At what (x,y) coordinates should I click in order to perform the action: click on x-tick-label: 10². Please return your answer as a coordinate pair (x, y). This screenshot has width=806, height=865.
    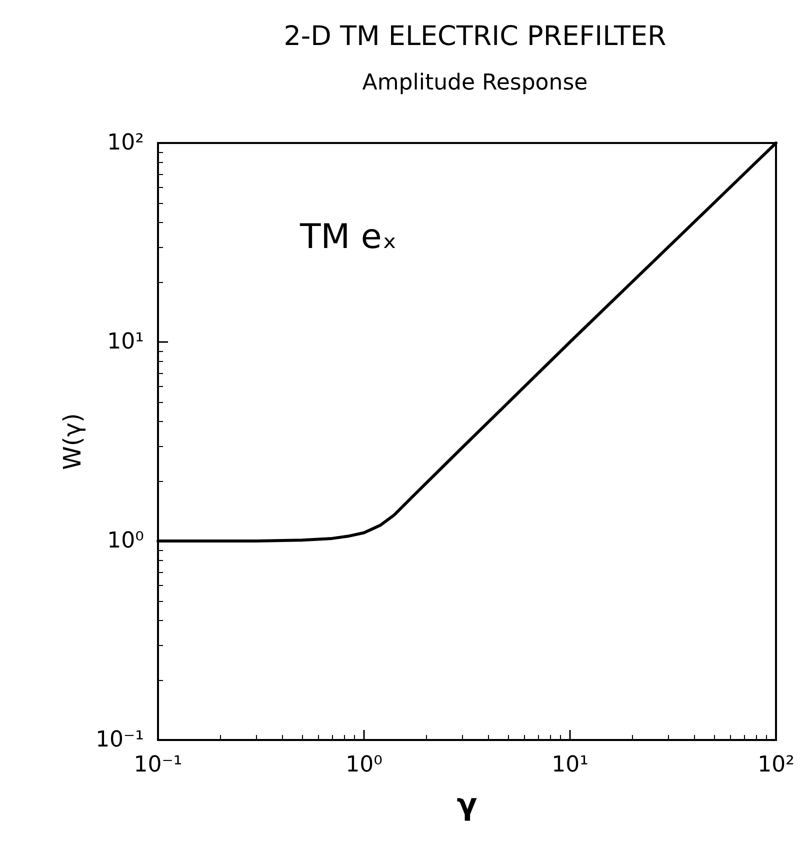
    Looking at the image, I should click on (776, 765).